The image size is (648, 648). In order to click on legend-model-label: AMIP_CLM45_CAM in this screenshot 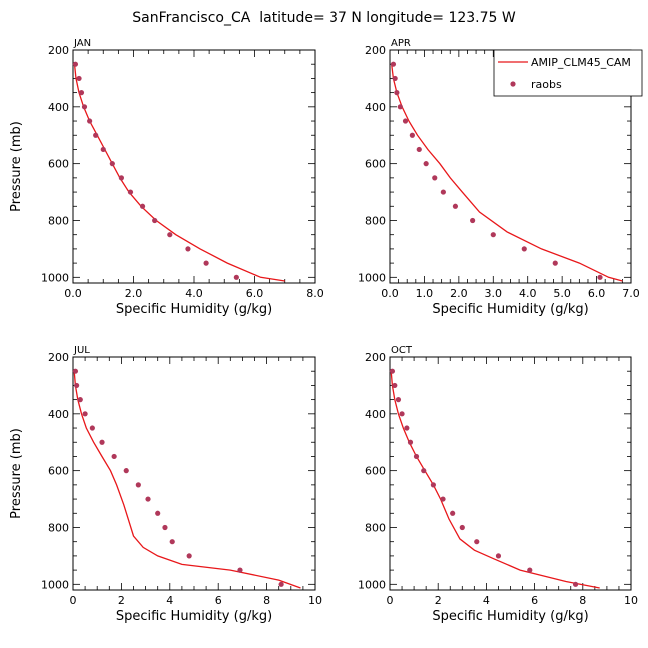, I will do `click(581, 62)`.